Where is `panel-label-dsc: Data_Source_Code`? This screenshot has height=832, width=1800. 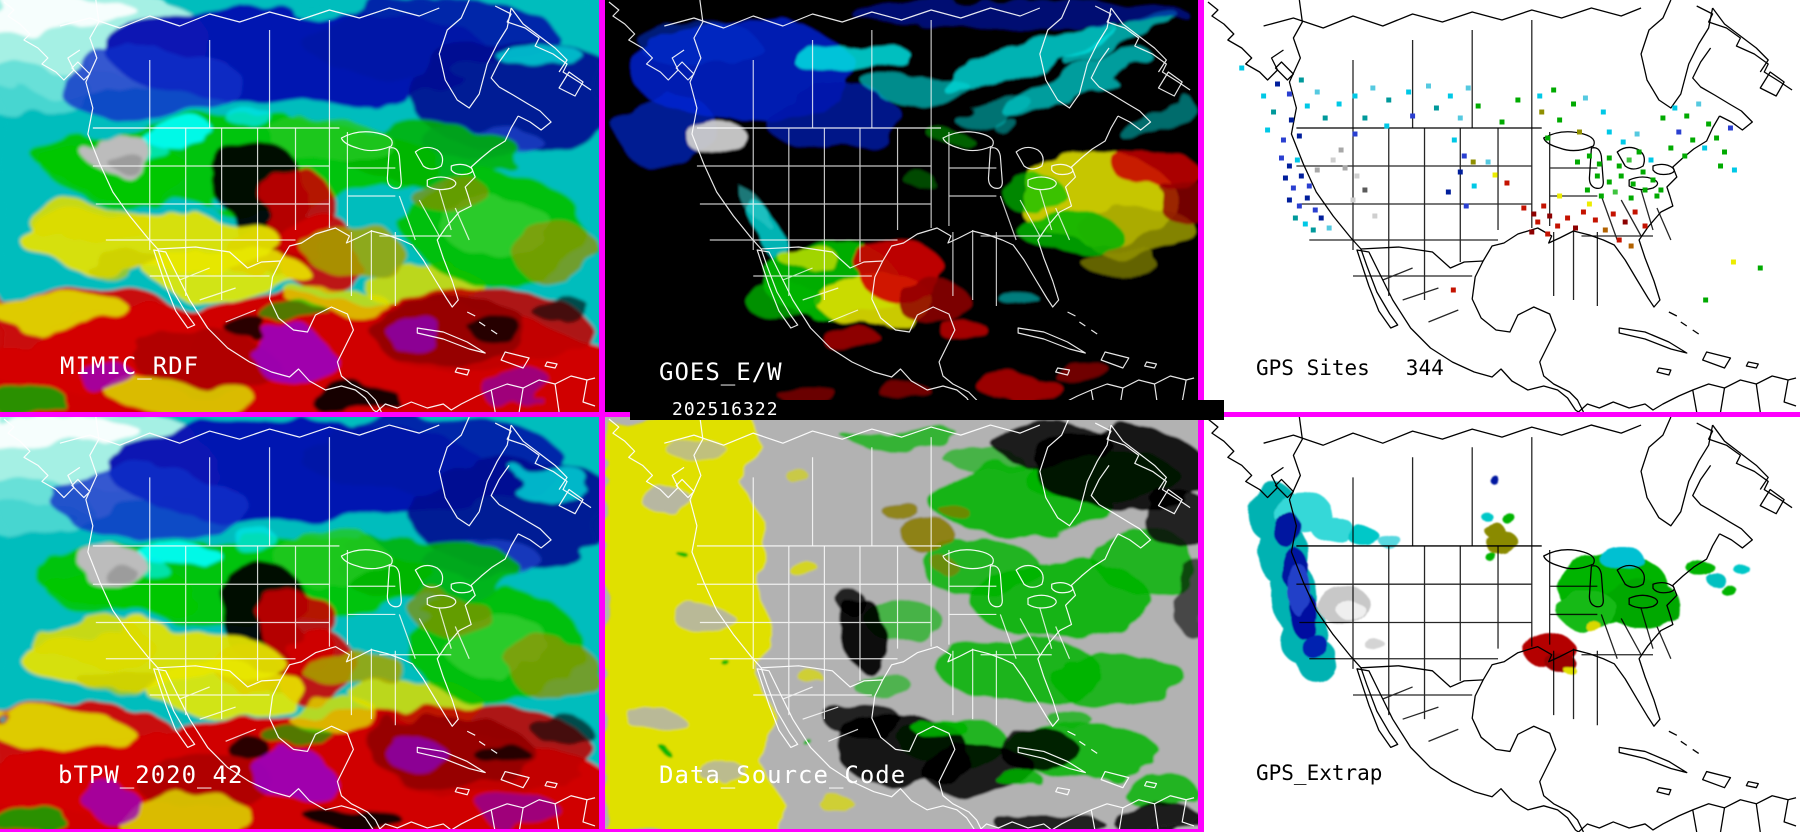
panel-label-dsc: Data_Source_Code is located at coordinates (783, 775).